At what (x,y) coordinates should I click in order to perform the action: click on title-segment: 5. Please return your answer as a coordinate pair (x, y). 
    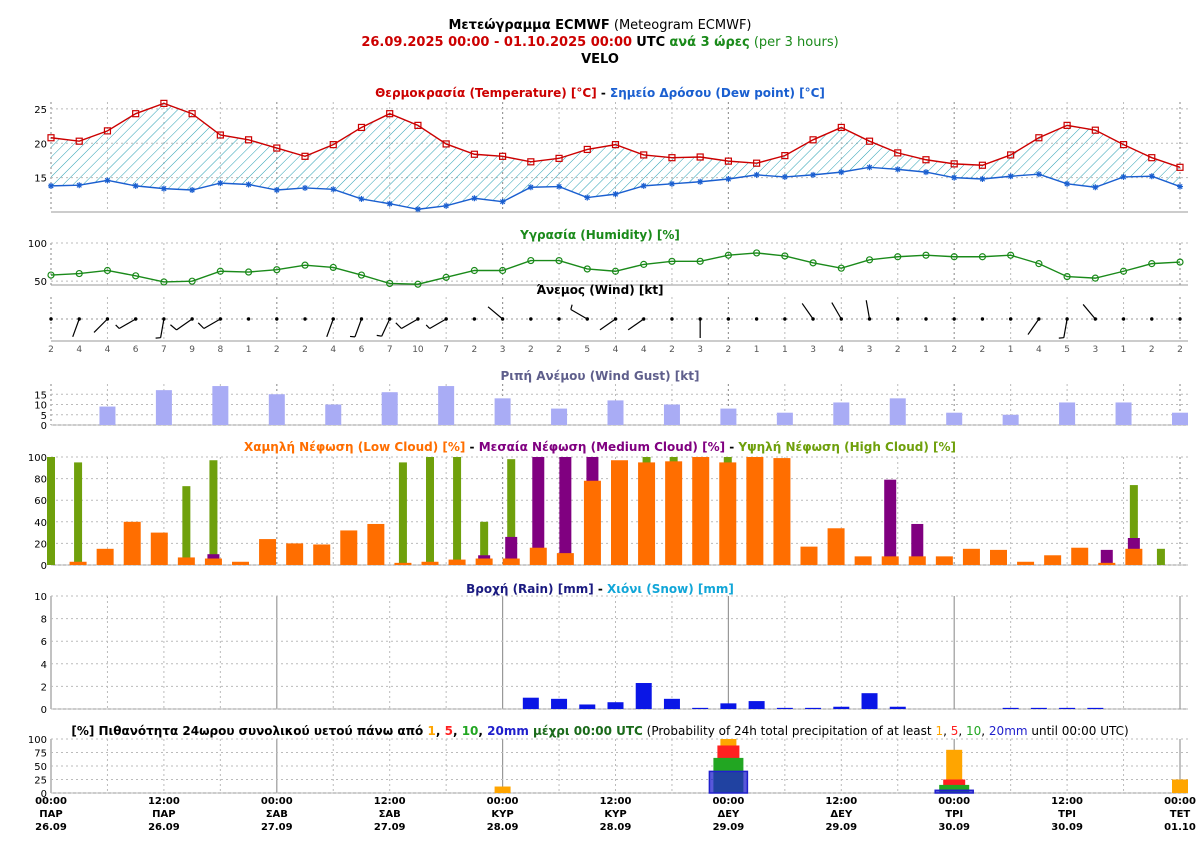
    Looking at the image, I should click on (449, 731).